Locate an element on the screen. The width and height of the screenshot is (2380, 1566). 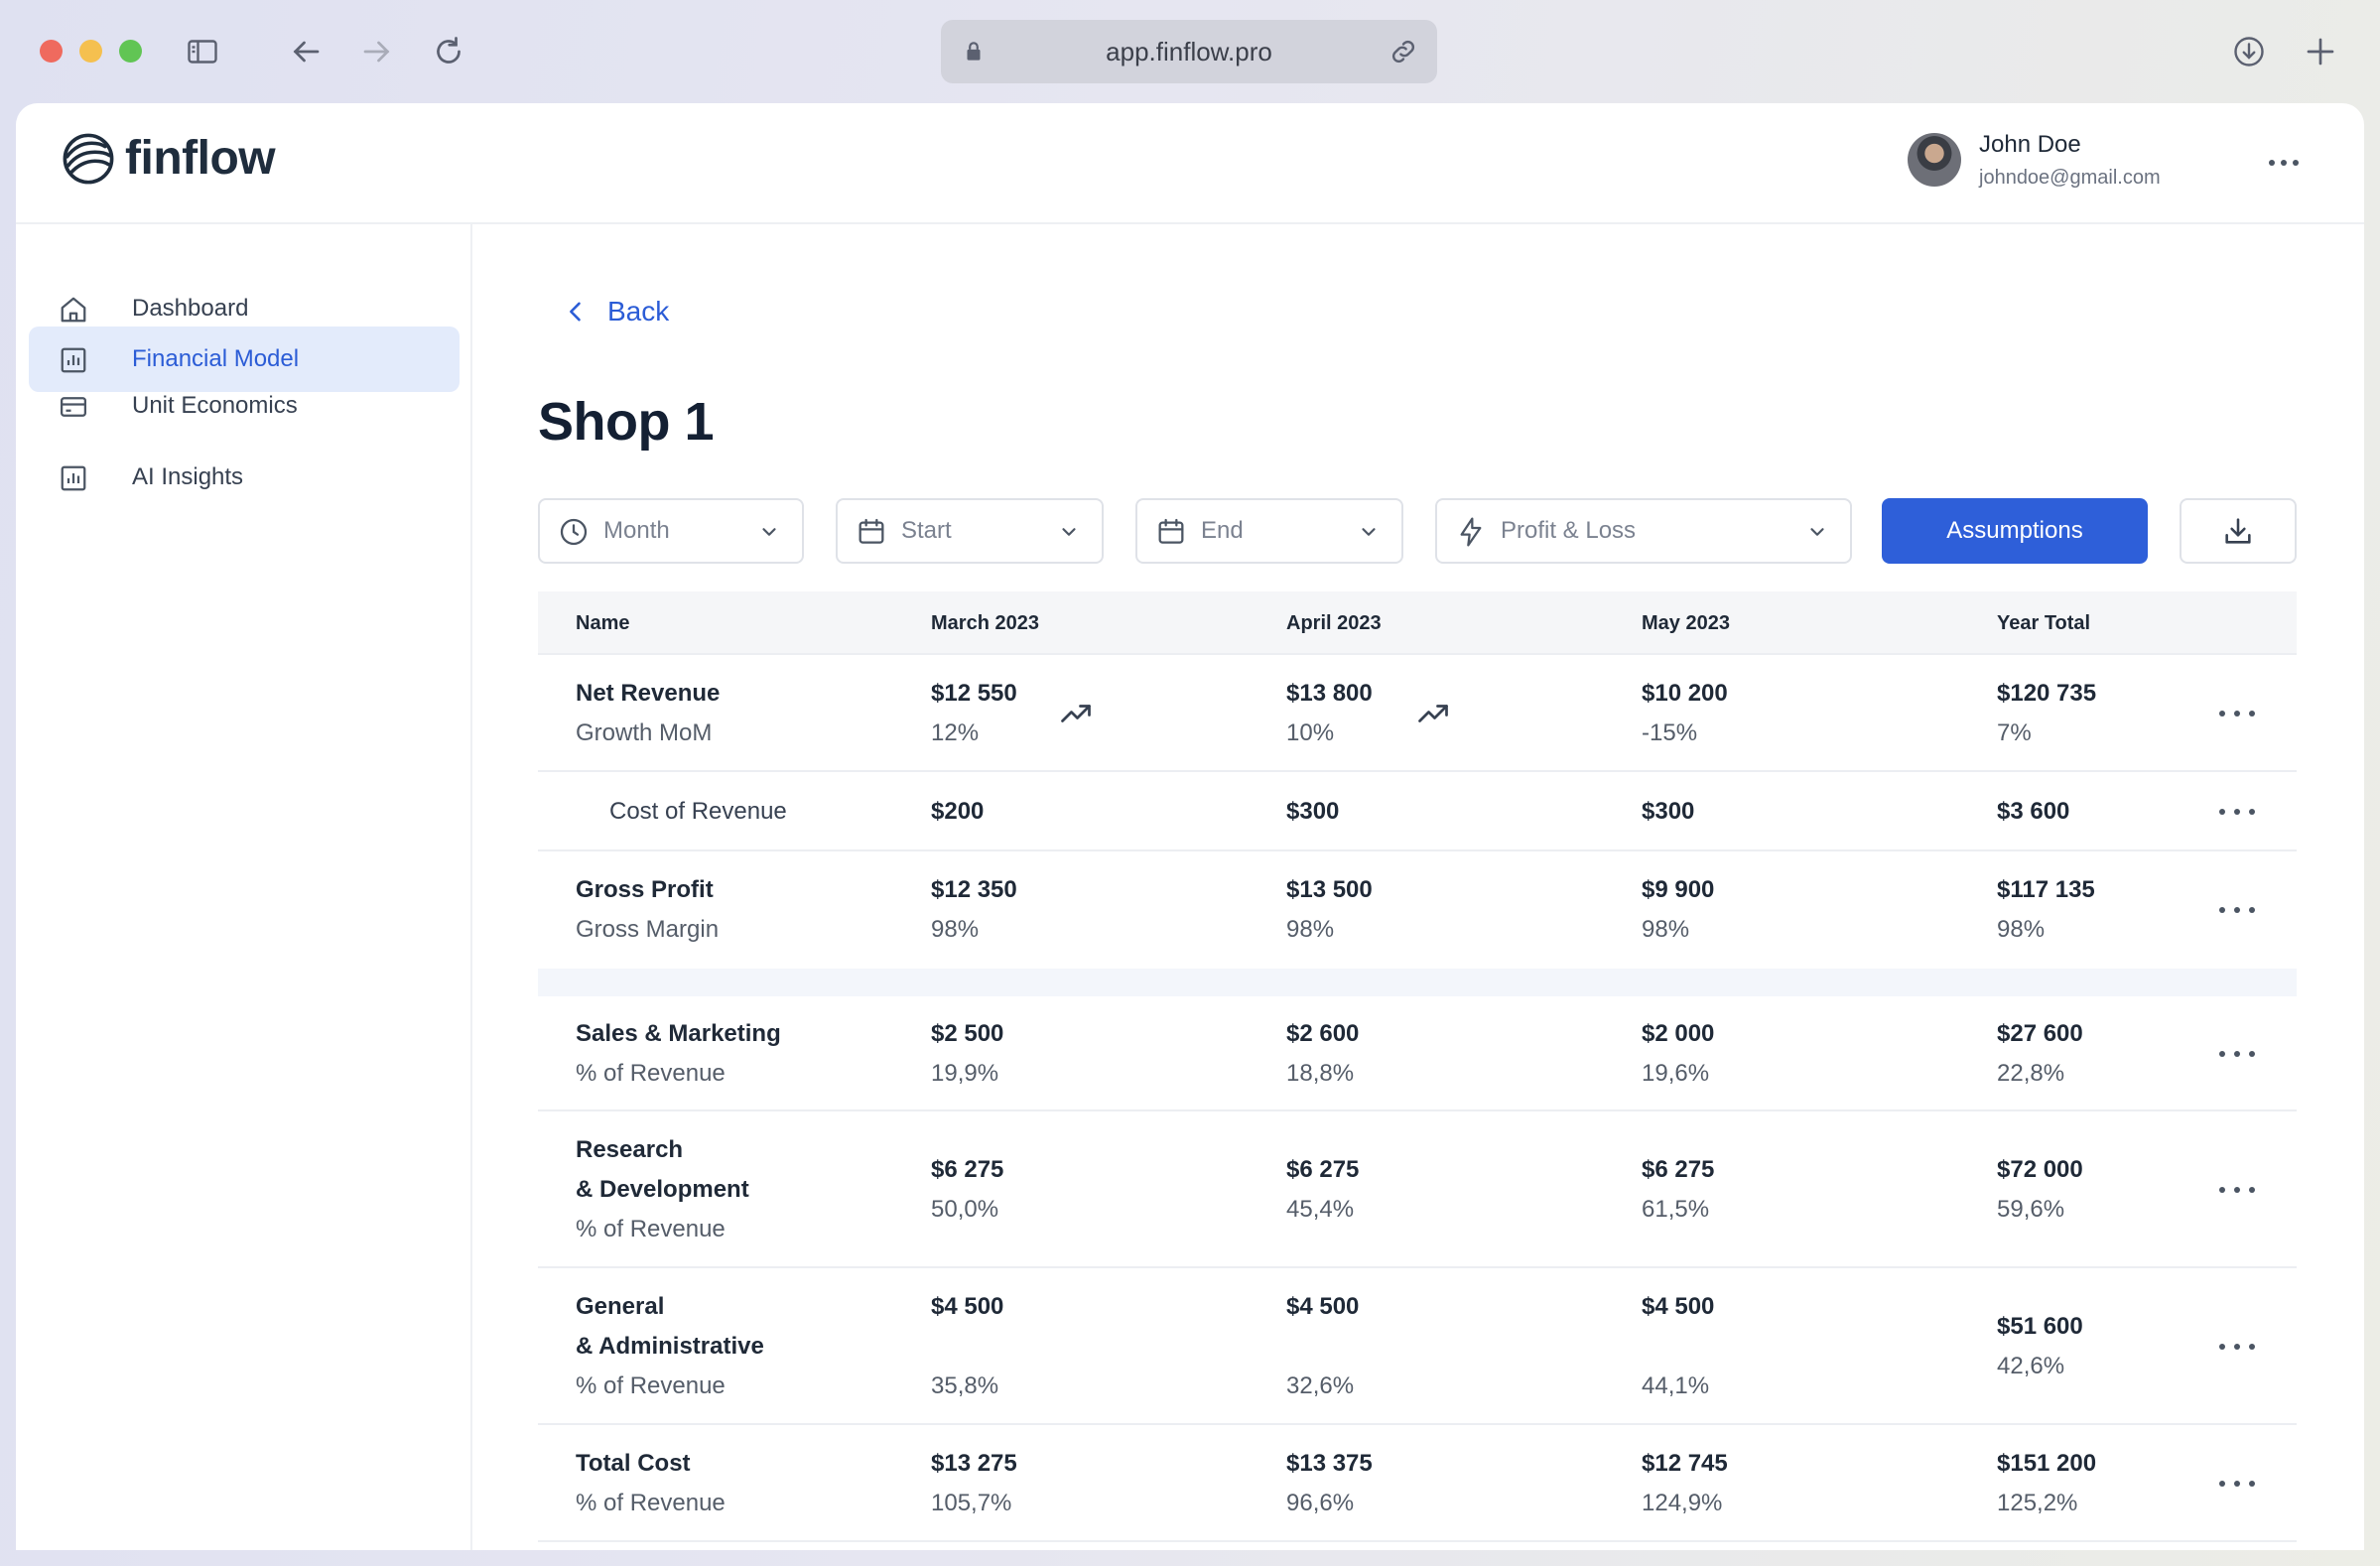
cell-value: $27 600 is located at coordinates (2040, 1033).